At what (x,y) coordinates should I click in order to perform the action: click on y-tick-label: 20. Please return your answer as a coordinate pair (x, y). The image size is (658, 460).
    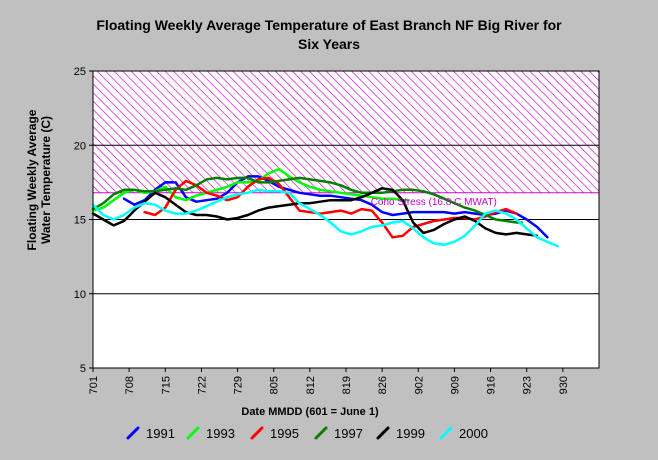
    Looking at the image, I should click on (80, 146).